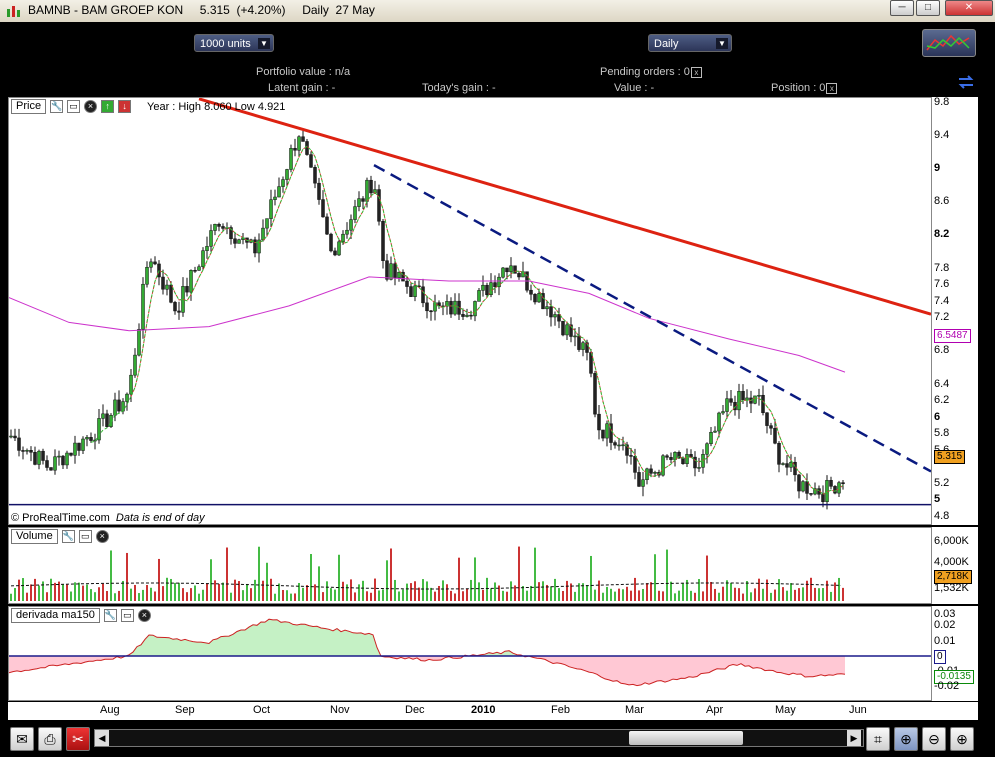 This screenshot has width=995, height=757. Describe the element at coordinates (928, 8) in the screenshot. I see `restore-button: □` at that location.